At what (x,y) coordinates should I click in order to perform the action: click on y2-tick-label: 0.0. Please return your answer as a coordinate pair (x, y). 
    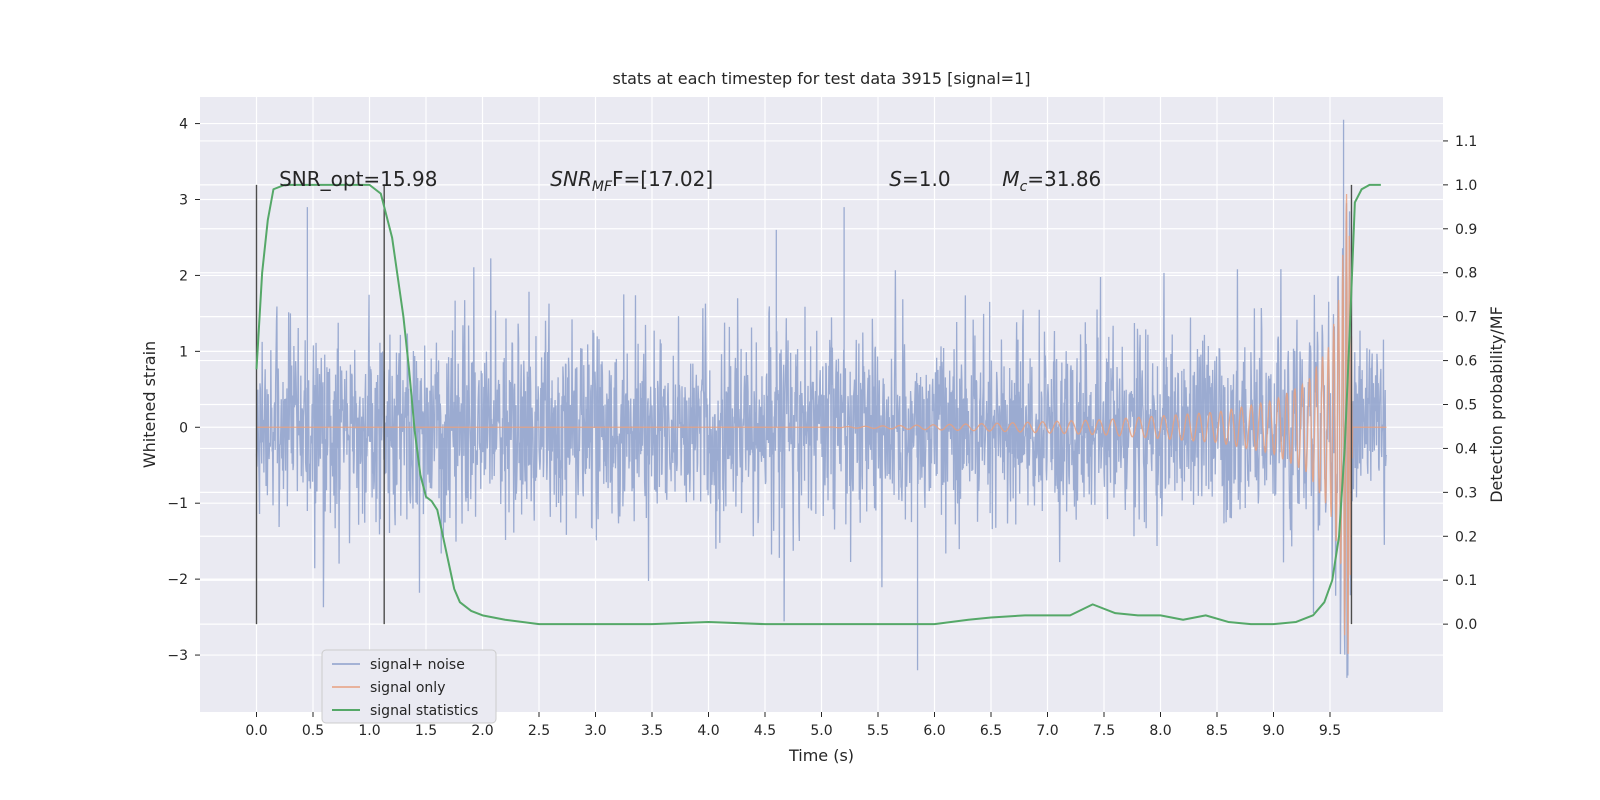
    Looking at the image, I should click on (1466, 625).